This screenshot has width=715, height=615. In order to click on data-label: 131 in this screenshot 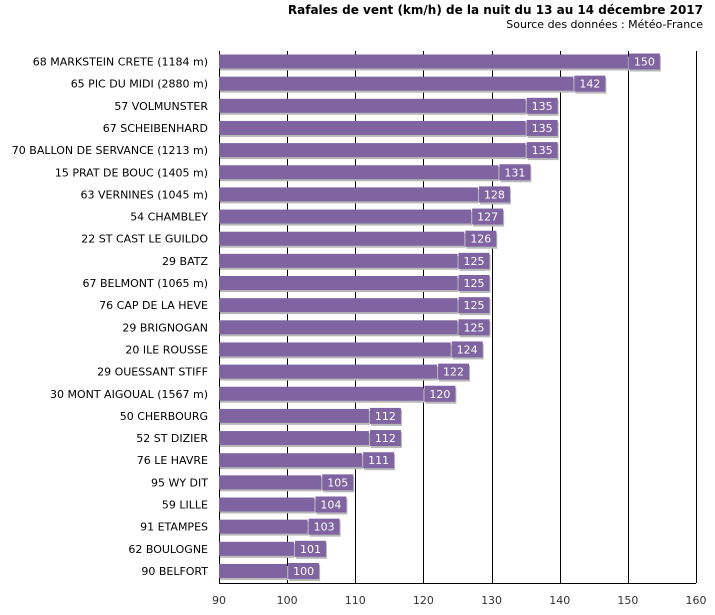, I will do `click(514, 172)`.